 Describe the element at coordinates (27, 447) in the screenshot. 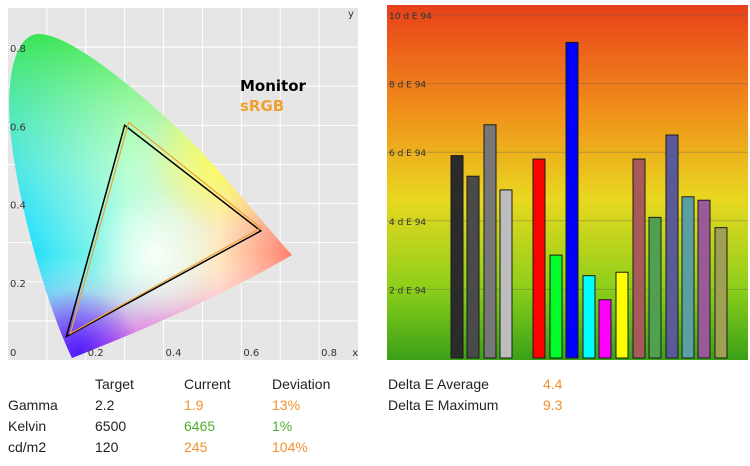

I see `row-luminance-label: cd/m2` at that location.